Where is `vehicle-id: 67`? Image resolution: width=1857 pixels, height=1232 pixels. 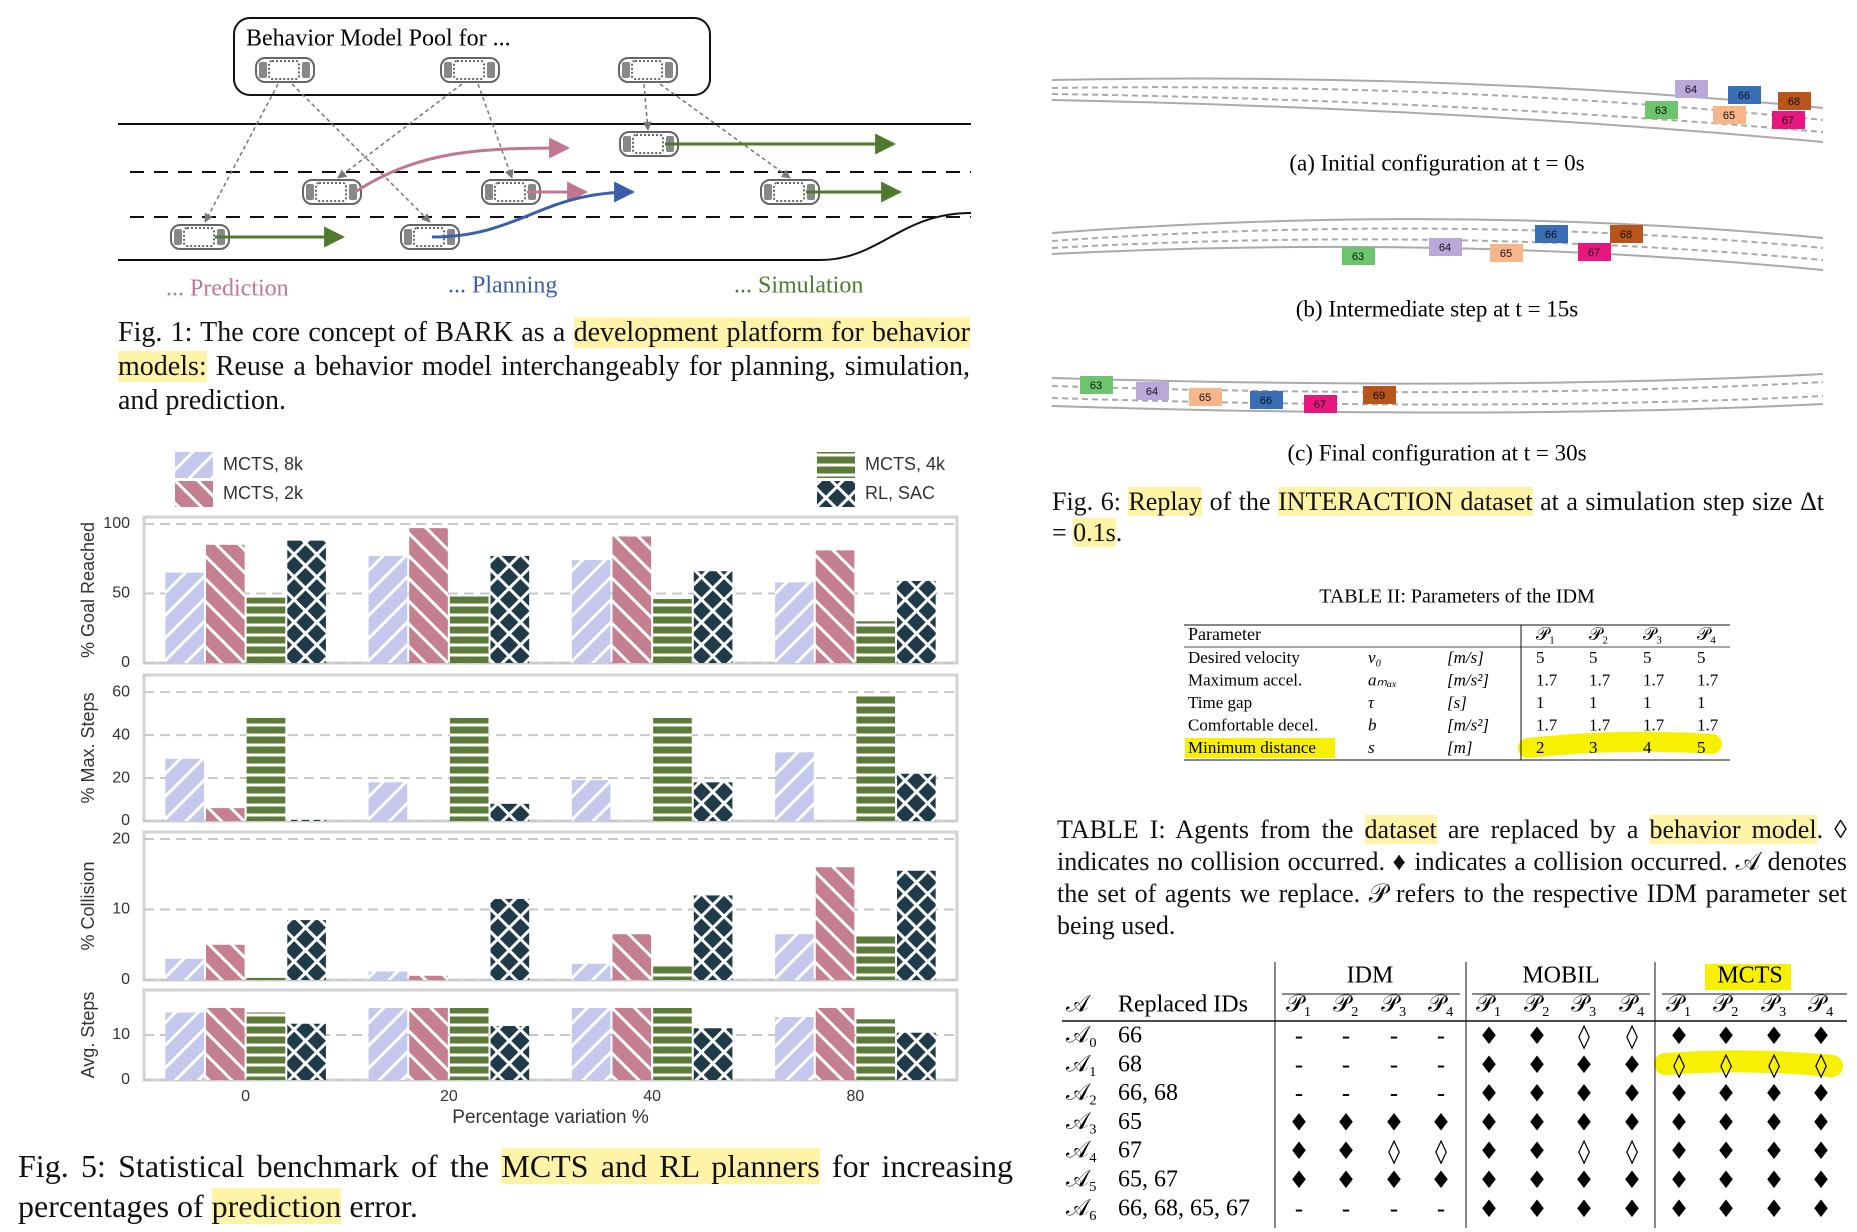 vehicle-id: 67 is located at coordinates (1788, 121).